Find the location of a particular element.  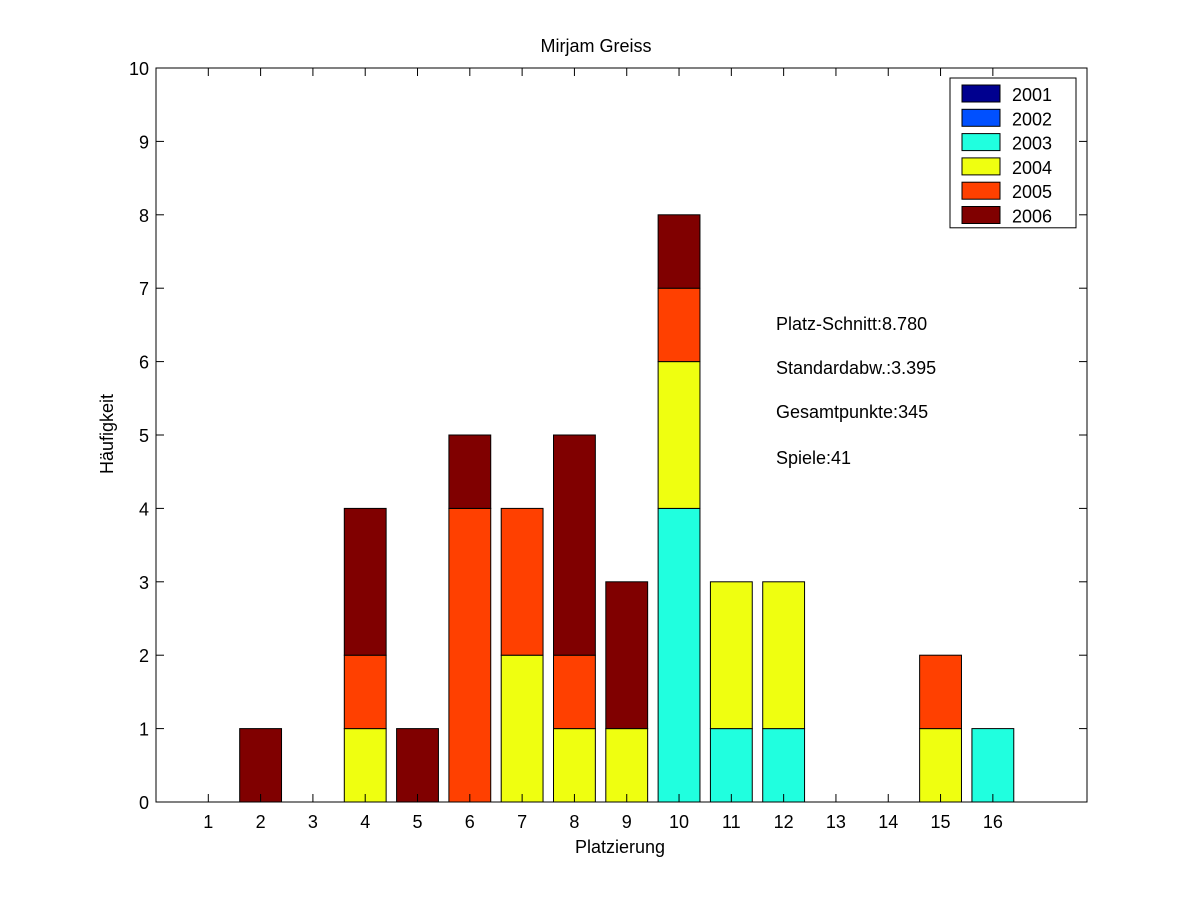

y-tick-label: 5 is located at coordinates (144, 436).